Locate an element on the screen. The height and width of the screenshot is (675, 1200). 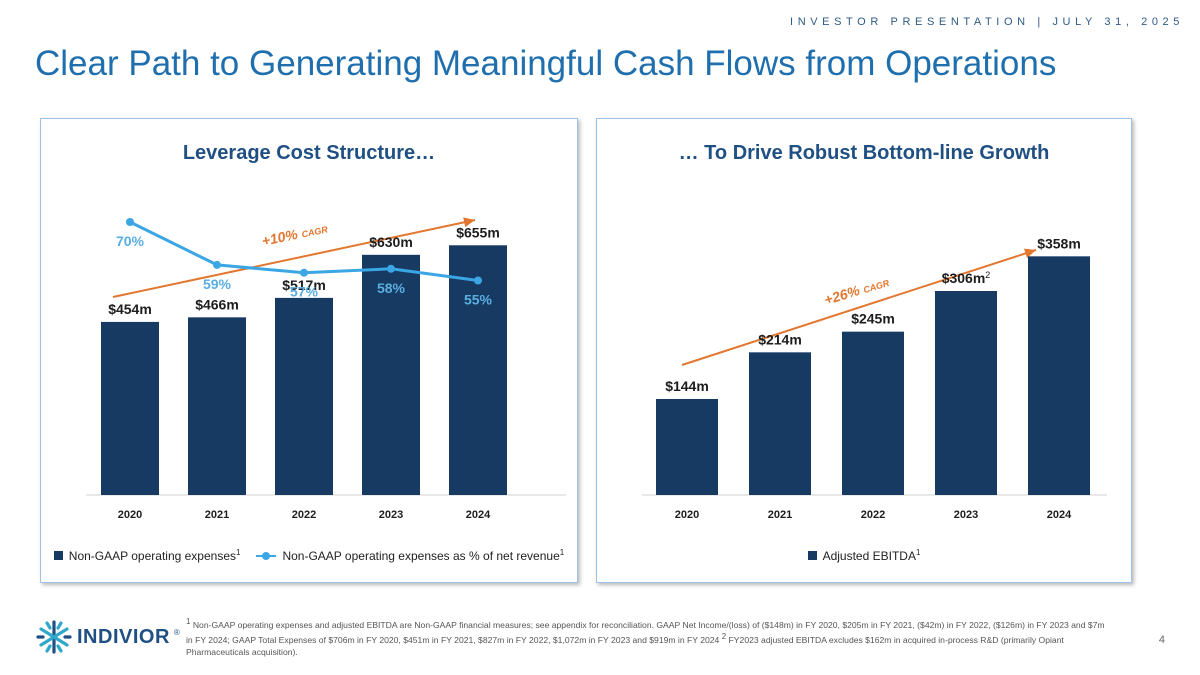
opex-pct-point-2023 is located at coordinates (391, 268).